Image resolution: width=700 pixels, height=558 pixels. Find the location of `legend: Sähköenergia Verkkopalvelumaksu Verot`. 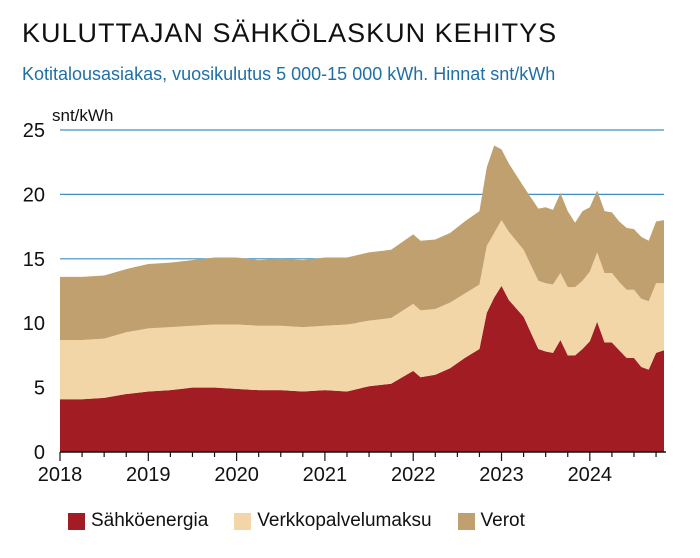

legend: Sähköenergia Verkkopalvelumaksu Verot is located at coordinates (309, 521).